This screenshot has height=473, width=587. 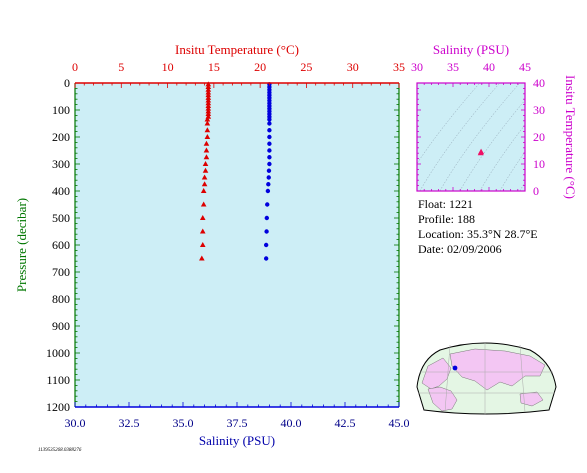 What do you see at coordinates (539, 164) in the screenshot?
I see `inset-right-tick-label: 10` at bounding box center [539, 164].